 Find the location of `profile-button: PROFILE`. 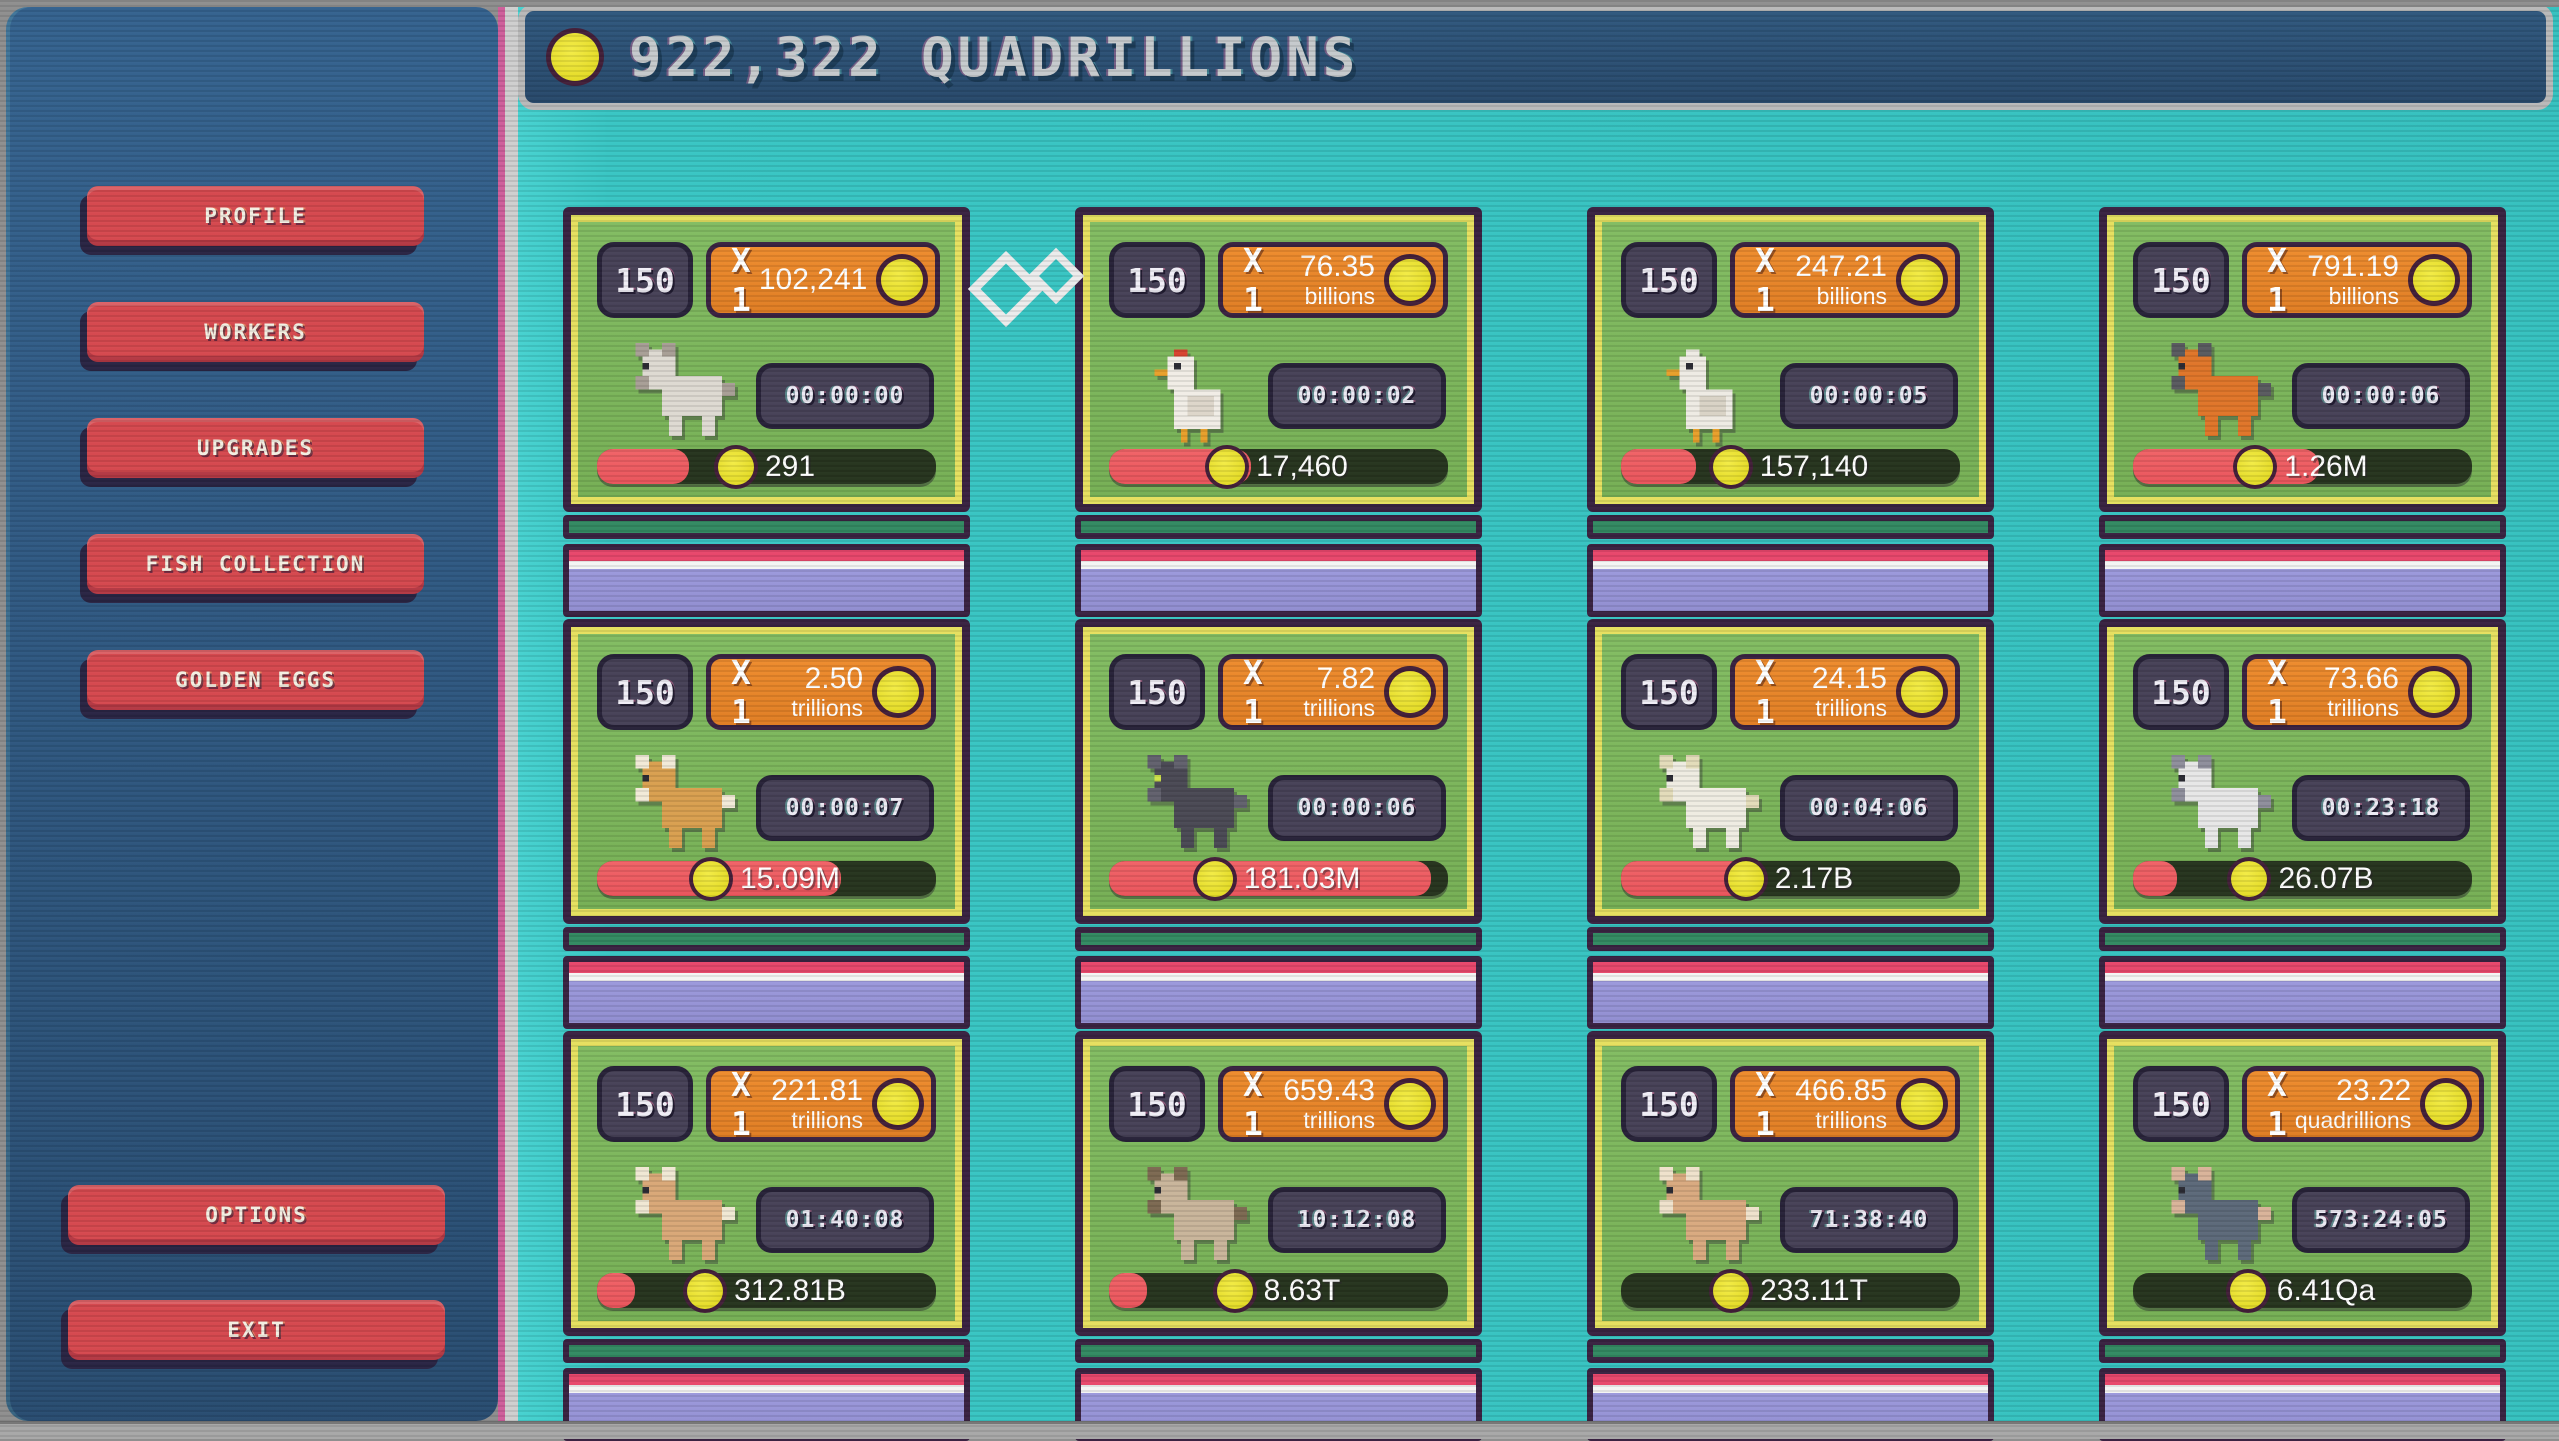

profile-button: PROFILE is located at coordinates (255, 216).